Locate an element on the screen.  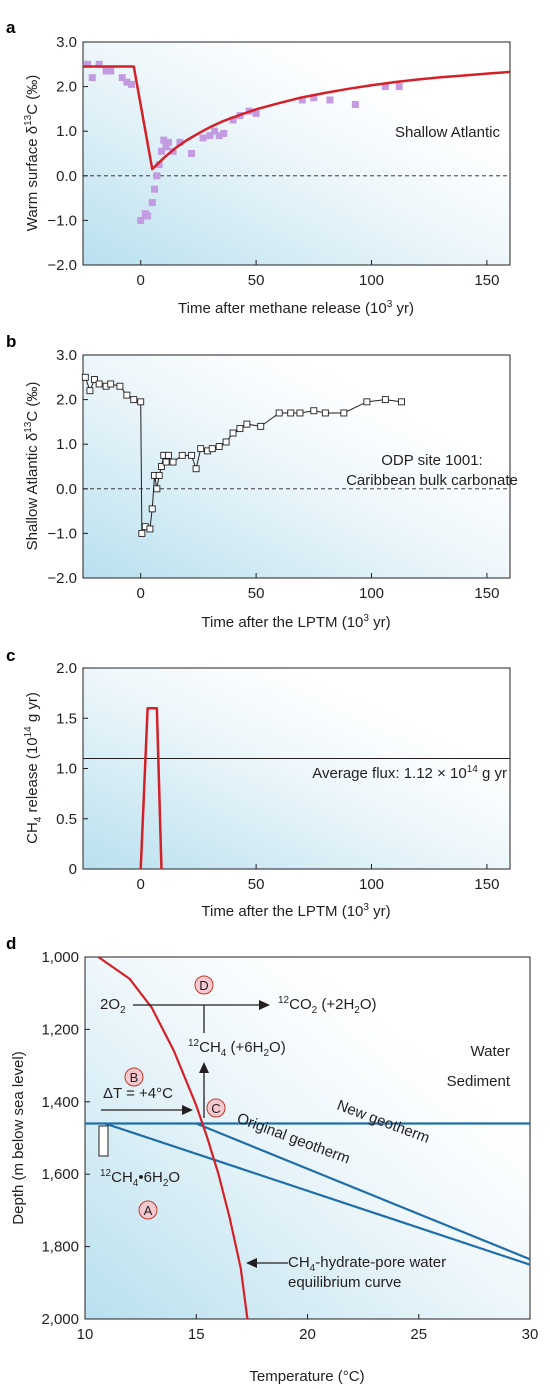
panel-b-ytick-label: 0.0 is located at coordinates (66, 489).